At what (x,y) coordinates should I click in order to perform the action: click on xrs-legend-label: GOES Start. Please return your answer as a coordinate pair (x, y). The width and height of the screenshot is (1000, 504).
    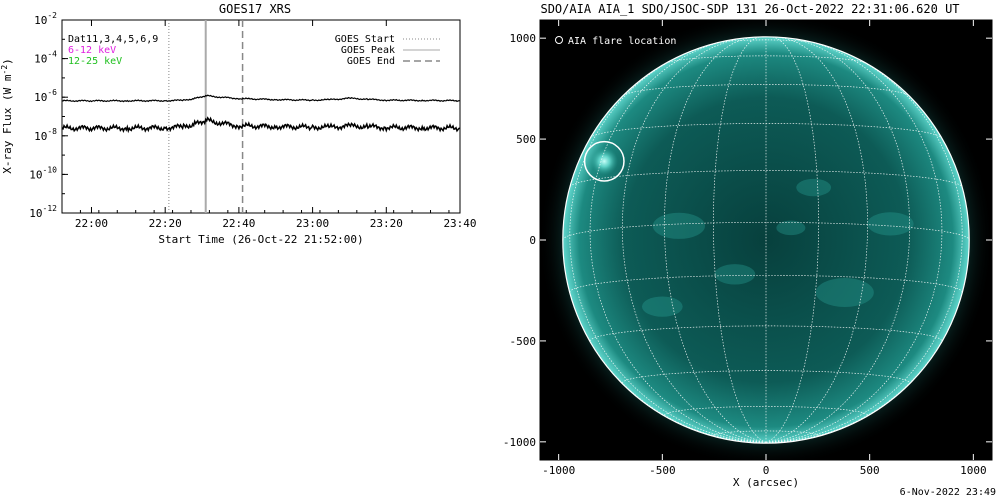
    Looking at the image, I should click on (365, 39).